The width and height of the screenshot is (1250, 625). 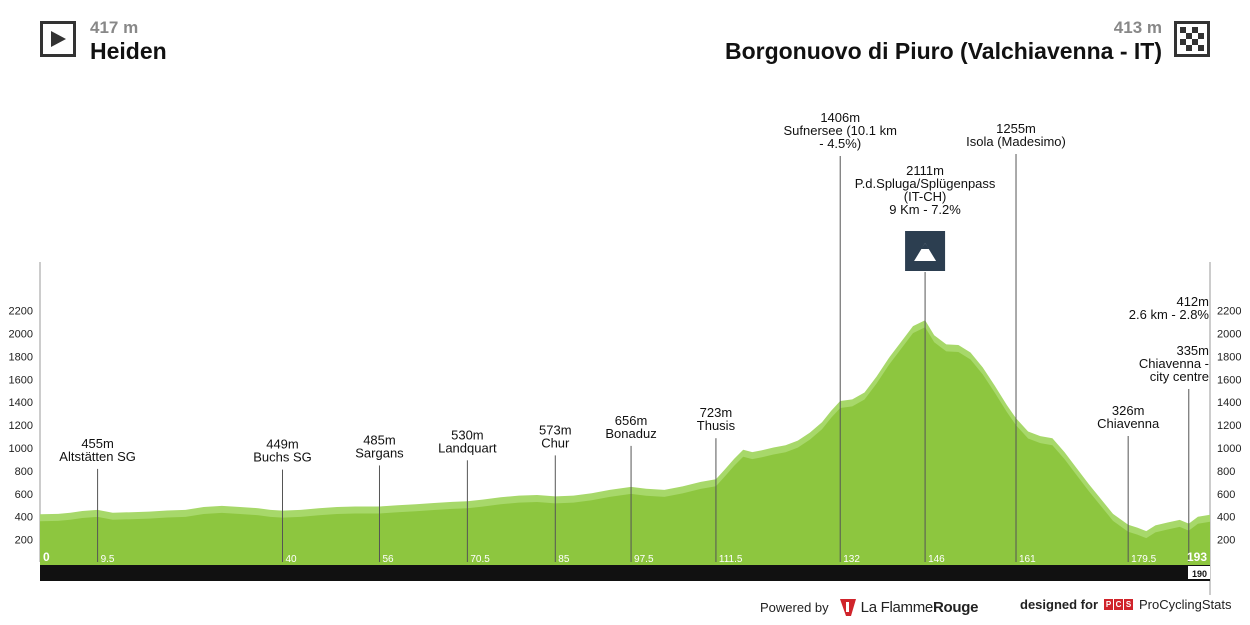 I want to click on km-baseline-bar, so click(x=625, y=573).